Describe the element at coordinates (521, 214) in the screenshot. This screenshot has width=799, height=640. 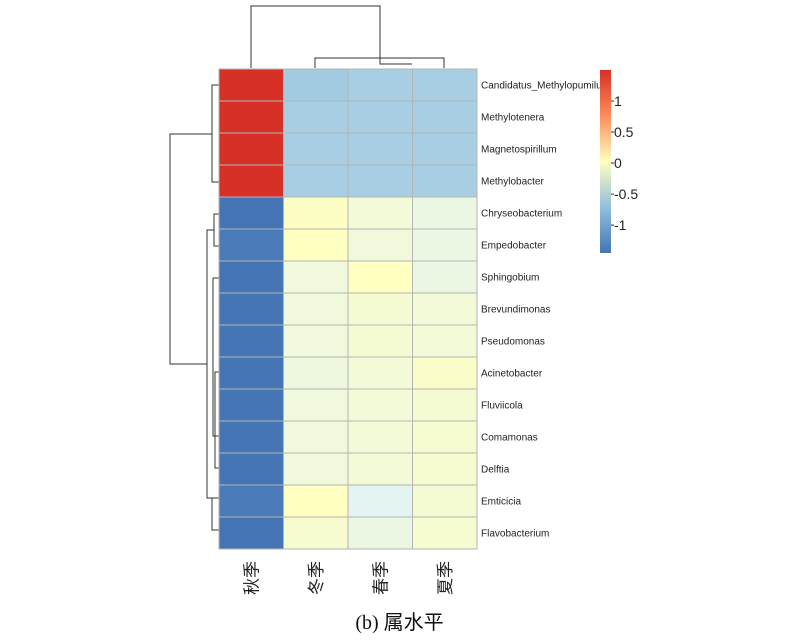
I see `row-label: Chryseobacterium` at that location.